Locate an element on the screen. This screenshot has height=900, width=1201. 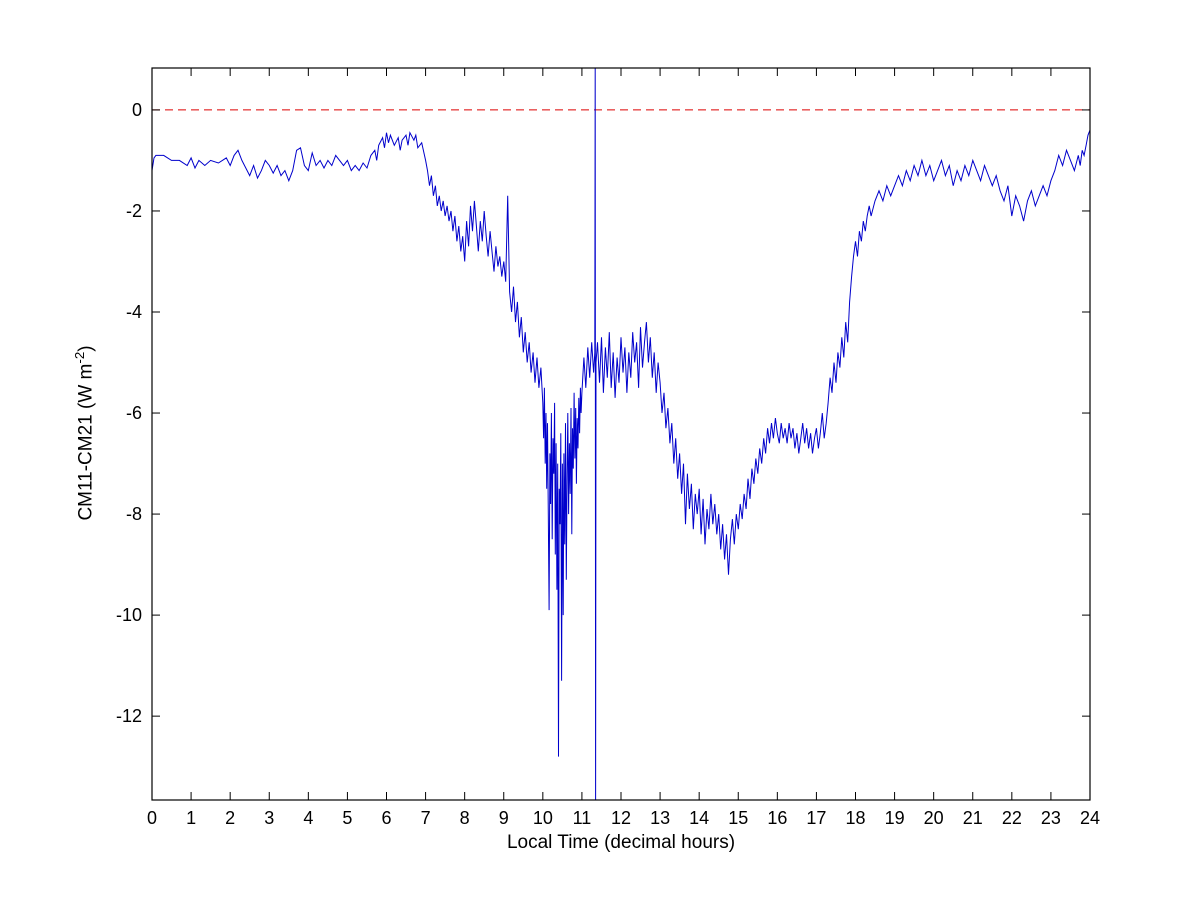
x-tick-label: 4 is located at coordinates (308, 818).